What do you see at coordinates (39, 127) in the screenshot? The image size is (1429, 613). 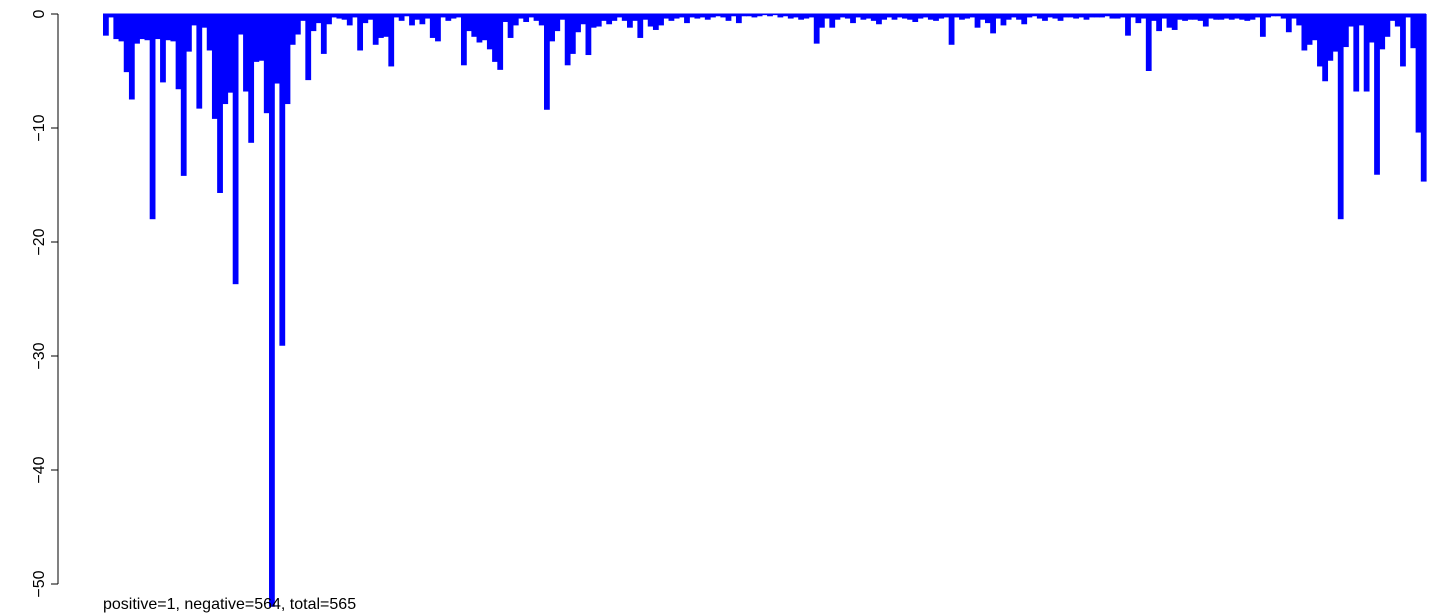 I see `y-tick-label: −10` at bounding box center [39, 127].